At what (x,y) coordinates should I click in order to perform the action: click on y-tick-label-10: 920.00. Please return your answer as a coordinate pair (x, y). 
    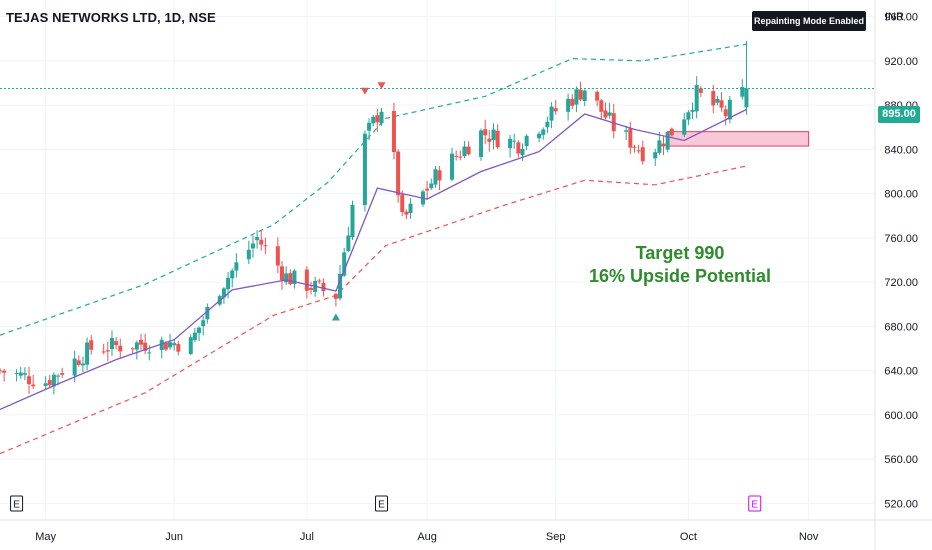
    Looking at the image, I should click on (901, 62).